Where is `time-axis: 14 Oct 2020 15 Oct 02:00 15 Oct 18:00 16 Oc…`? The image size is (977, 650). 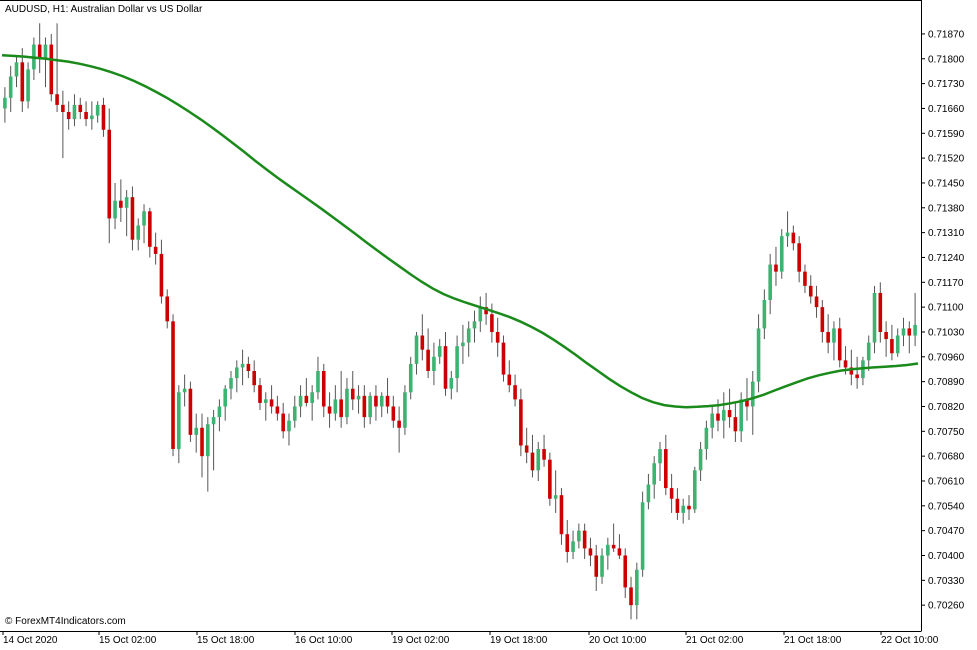
time-axis: 14 Oct 2020 15 Oct 02:00 15 Oct 18:00 16 Oc… is located at coordinates (470, 638).